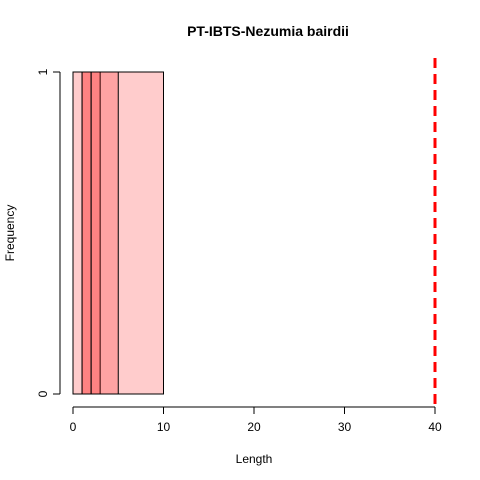 This screenshot has width=480, height=480. Describe the element at coordinates (164, 427) in the screenshot. I see `x-tick-label-1: 10` at that location.